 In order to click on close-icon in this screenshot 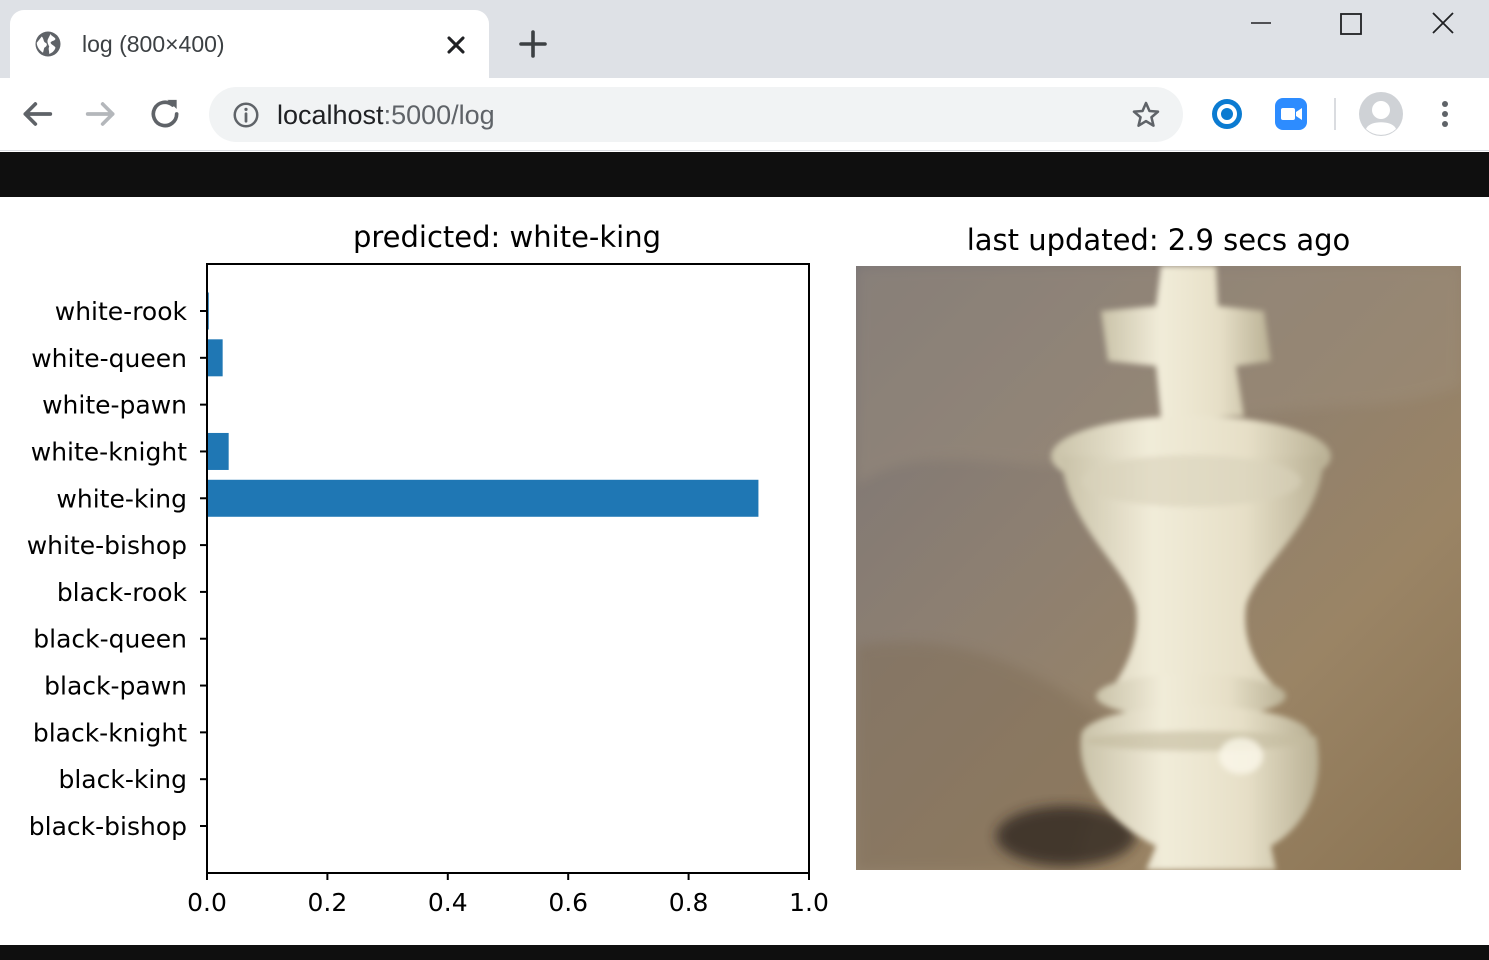, I will do `click(456, 45)`.